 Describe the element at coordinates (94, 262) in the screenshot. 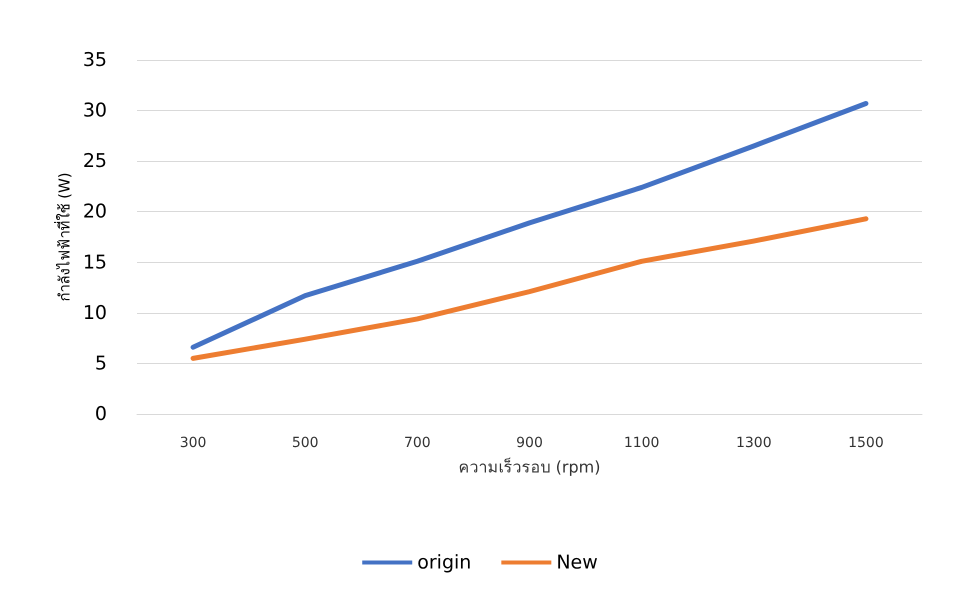

I see `y-tick-label: 15` at that location.